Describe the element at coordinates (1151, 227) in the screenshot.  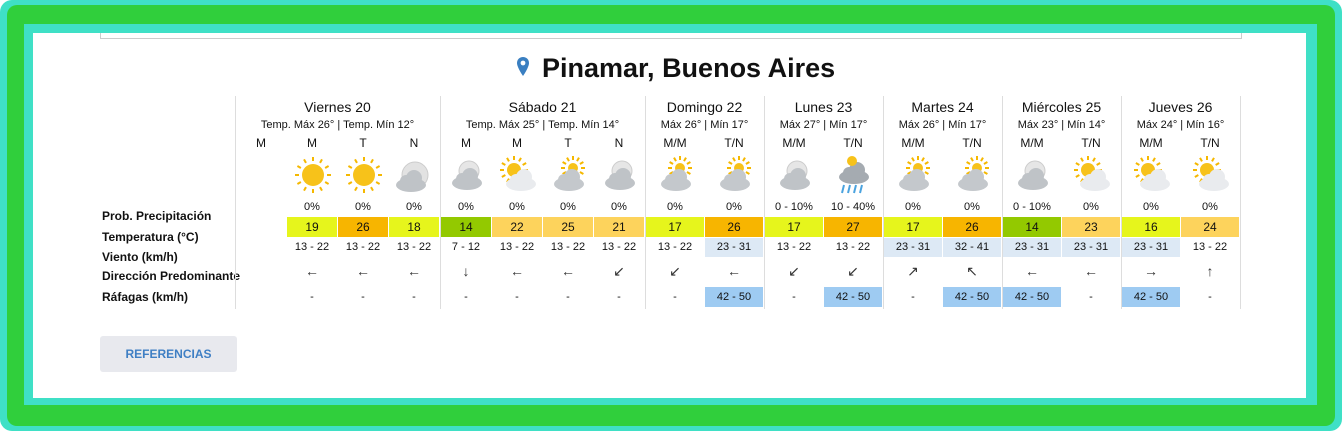
I see `temperature: 16` at that location.